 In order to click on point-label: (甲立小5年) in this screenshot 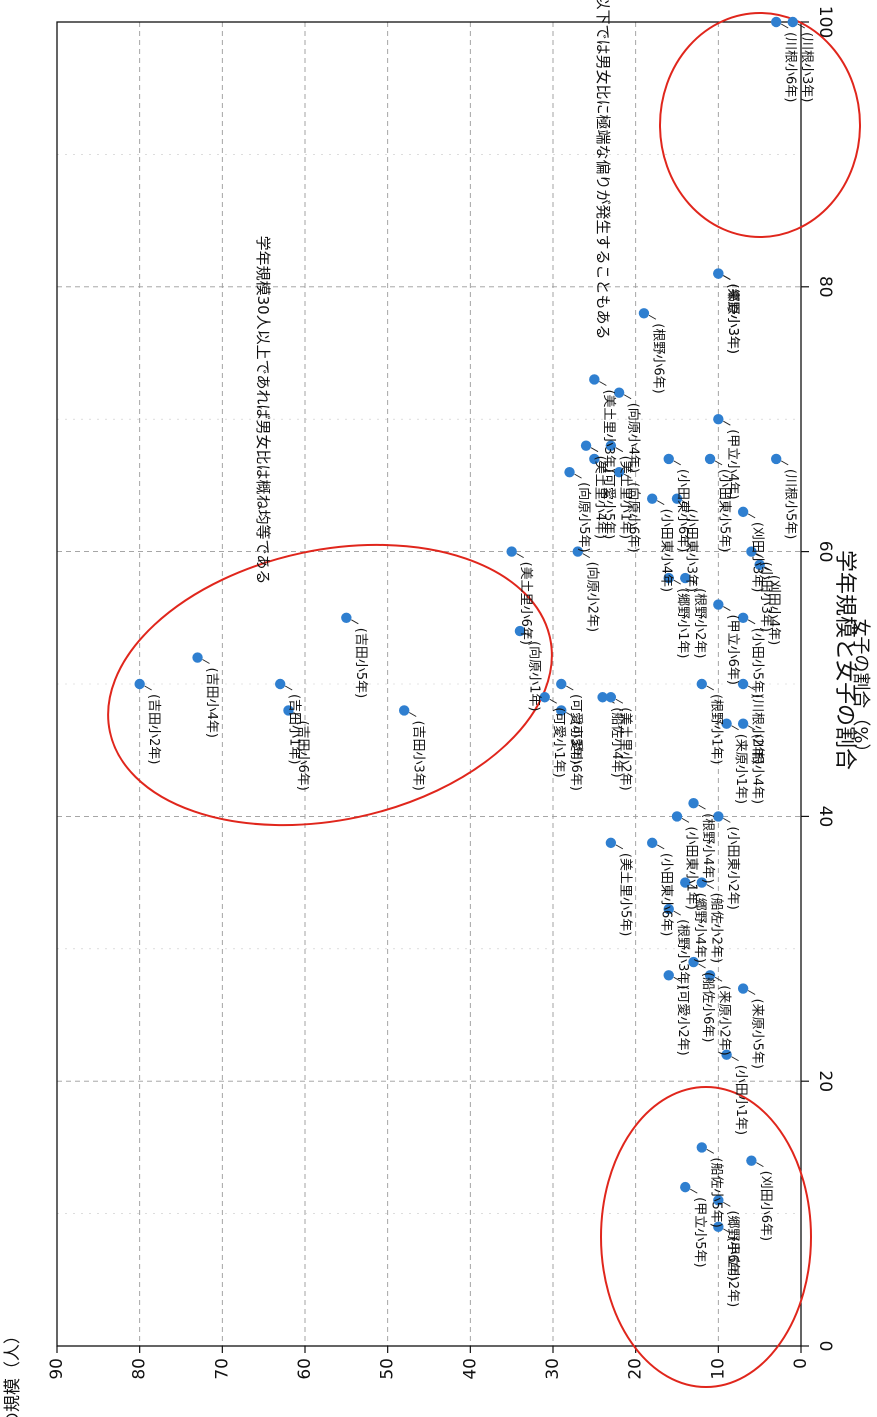, I will do `click(699, 1232)`.